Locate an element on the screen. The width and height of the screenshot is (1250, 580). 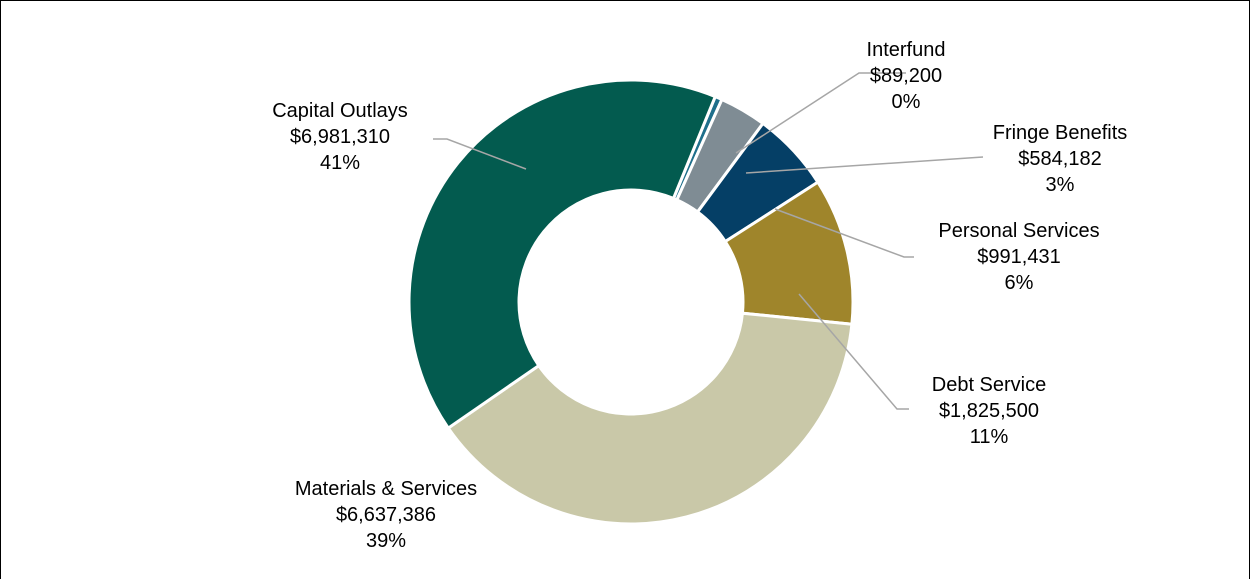
leader-line-fringe-benefits is located at coordinates (864, 165).